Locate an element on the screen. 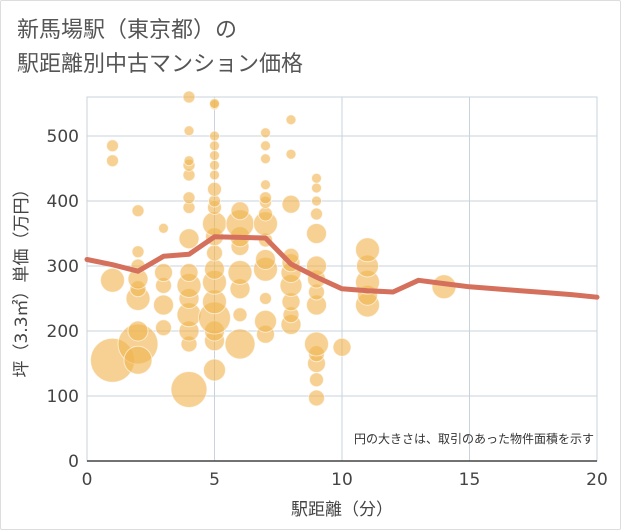 The image size is (621, 530). title-line-1: 新馬場駅（東京都）の is located at coordinates (127, 30).